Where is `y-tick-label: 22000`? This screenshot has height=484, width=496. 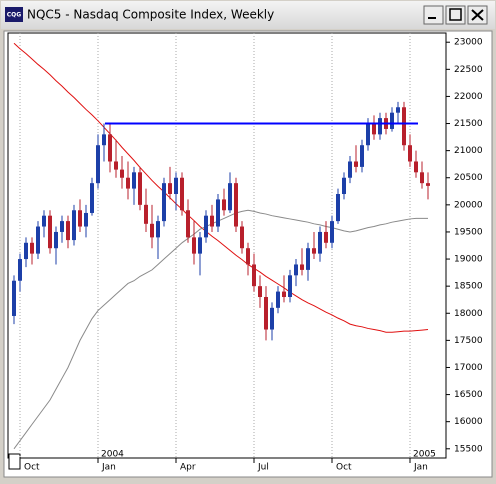
y-tick-label: 22000 is located at coordinates (468, 97).